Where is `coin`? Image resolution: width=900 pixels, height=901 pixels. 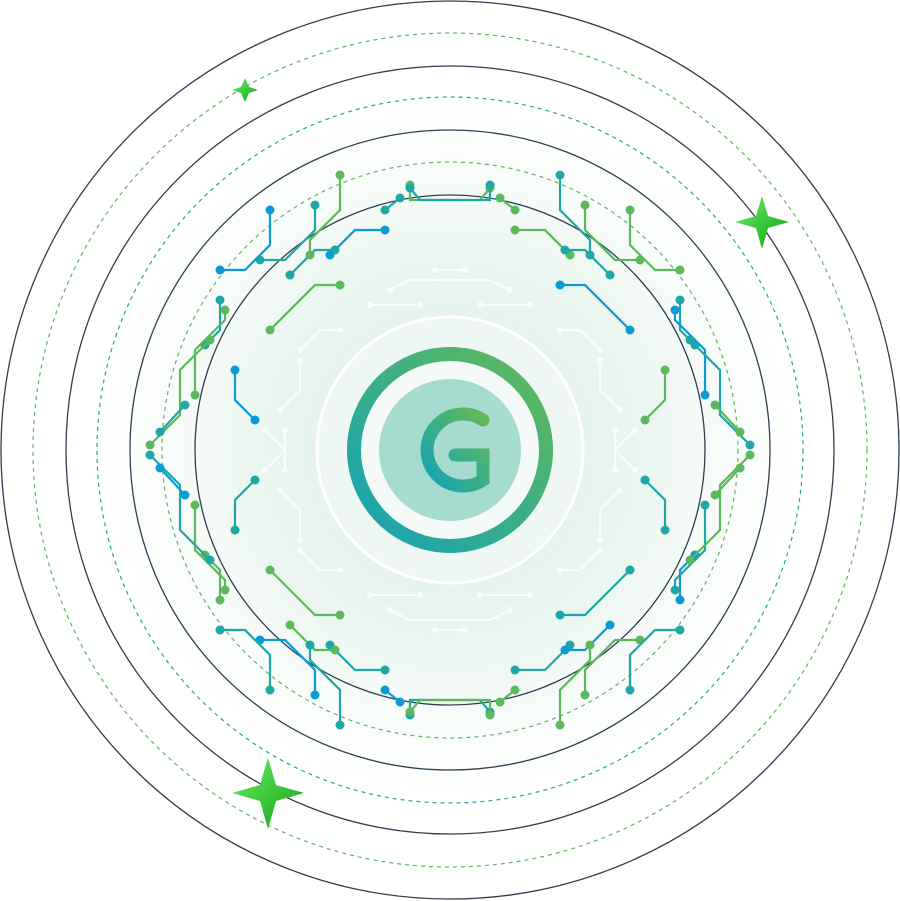 coin is located at coordinates (450, 450).